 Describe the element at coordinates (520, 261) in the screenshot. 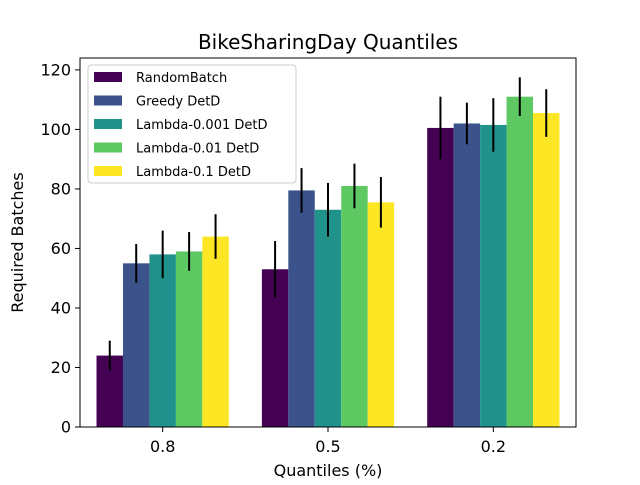

I see `bar-lambda-0-01-detd-0.2` at that location.